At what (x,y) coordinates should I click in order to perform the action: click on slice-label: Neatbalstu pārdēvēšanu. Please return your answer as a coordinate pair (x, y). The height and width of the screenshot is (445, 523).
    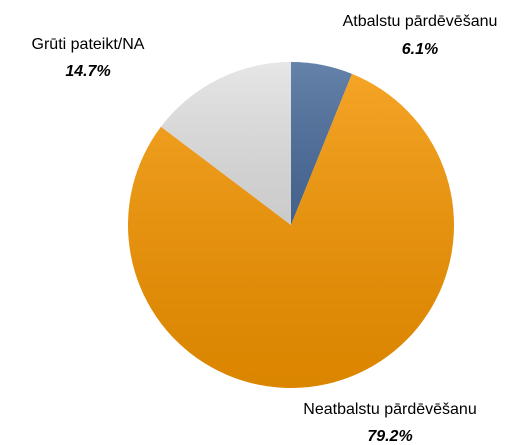
    Looking at the image, I should click on (389, 409).